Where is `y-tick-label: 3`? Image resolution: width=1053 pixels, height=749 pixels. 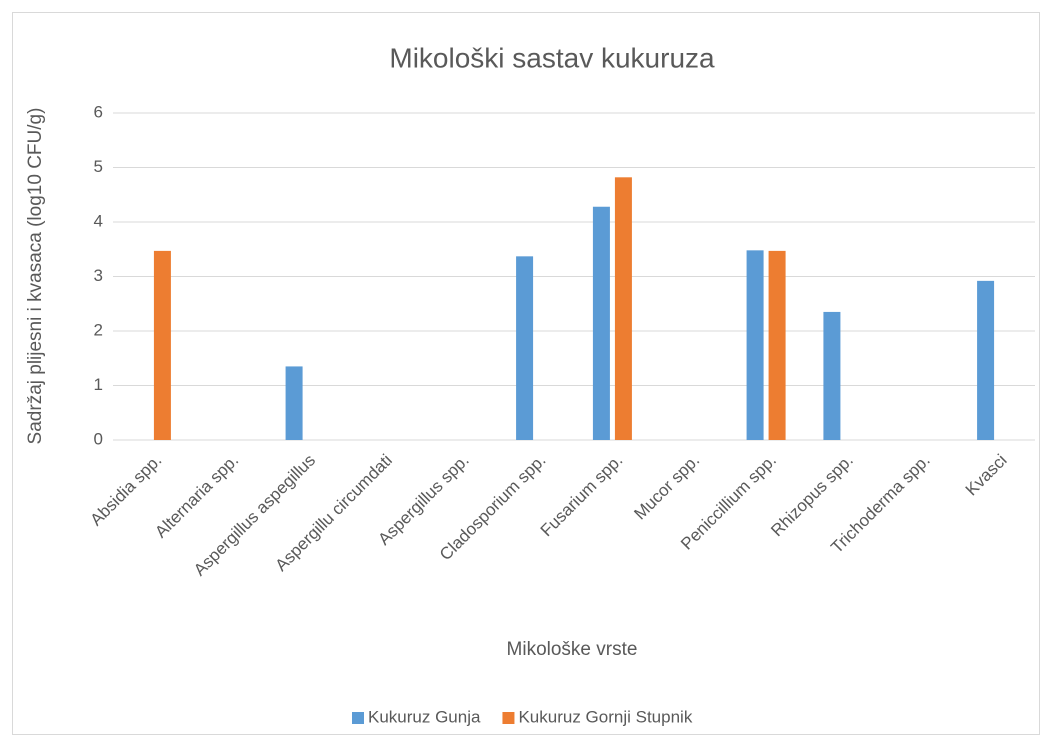 y-tick-label: 3 is located at coordinates (98, 275).